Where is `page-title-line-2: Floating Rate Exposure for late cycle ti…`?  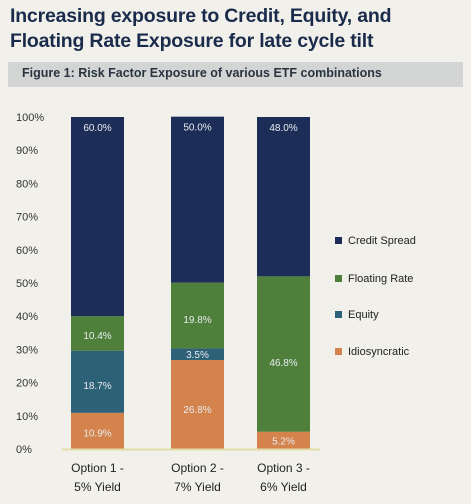
page-title-line-2: Floating Rate Exposure for late cycle ti… is located at coordinates (192, 41).